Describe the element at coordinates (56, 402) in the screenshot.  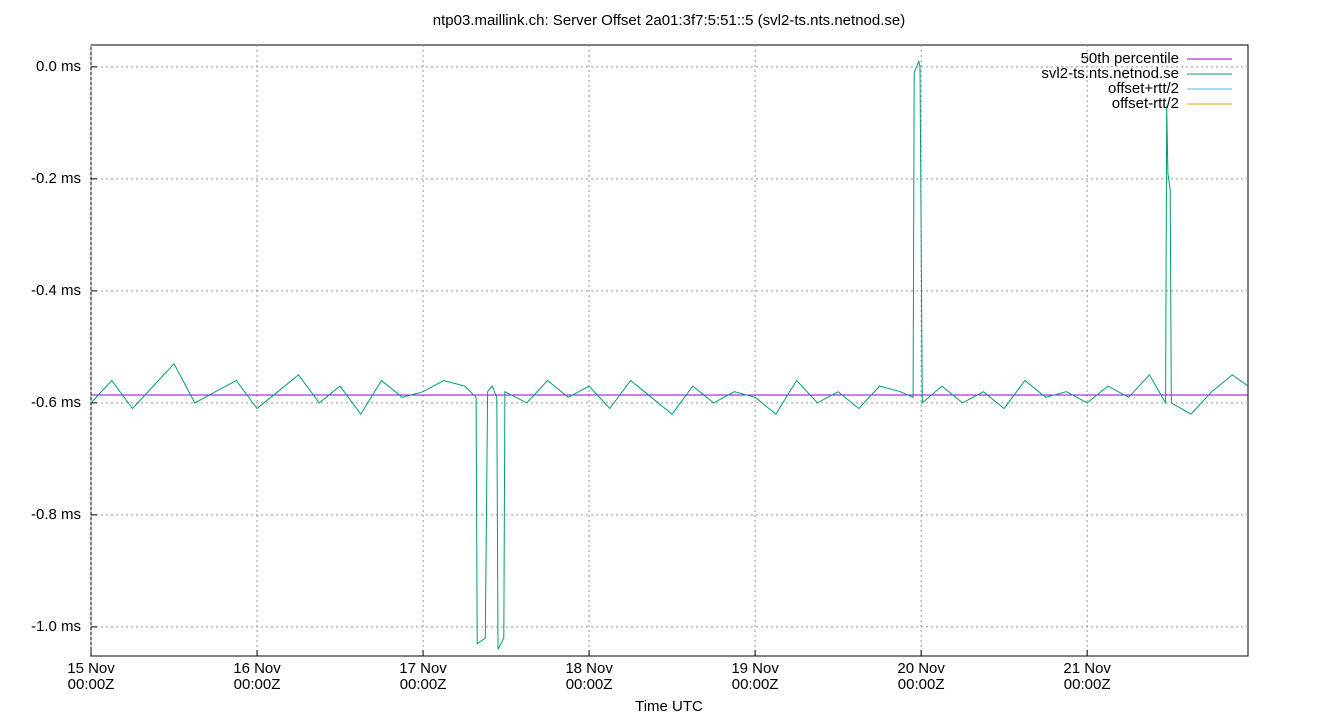
I see `y-tick-label: -0.6 ms` at that location.